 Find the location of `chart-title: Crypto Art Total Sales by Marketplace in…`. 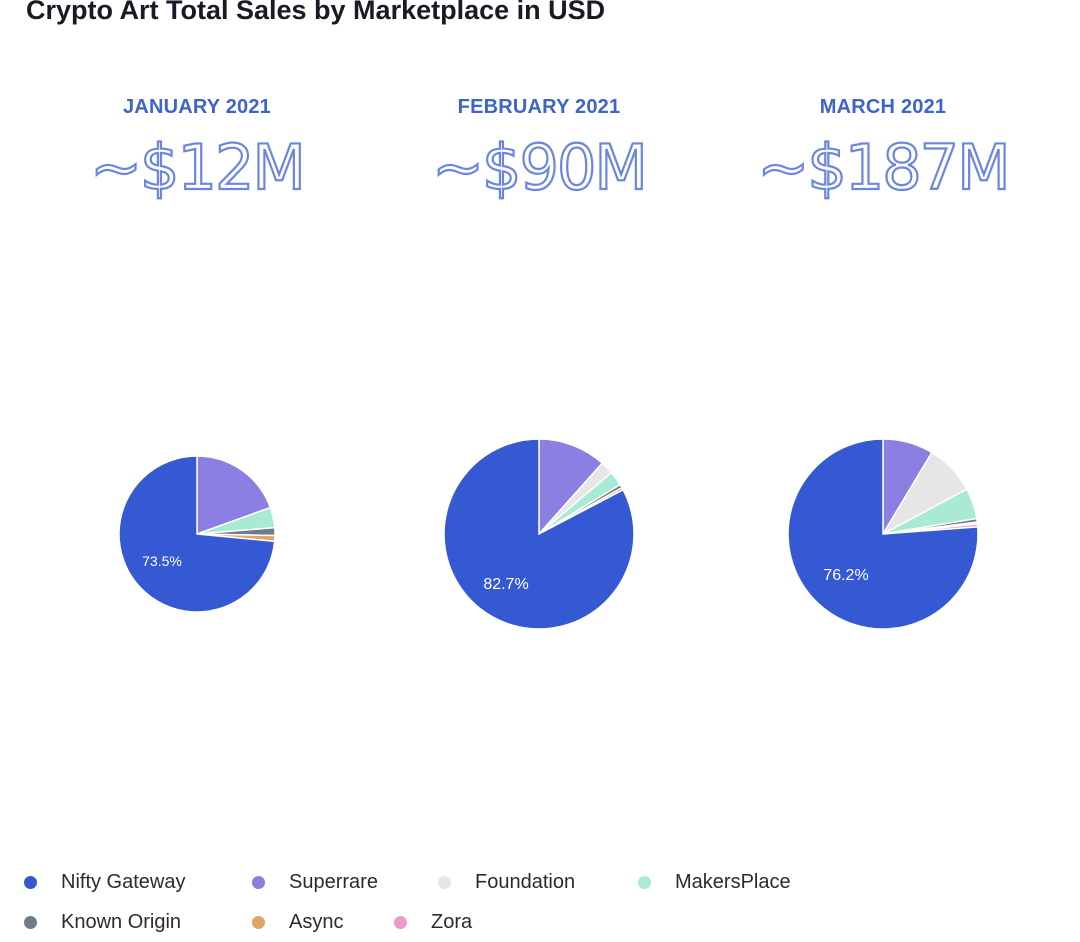

chart-title: Crypto Art Total Sales by Marketplace in… is located at coordinates (316, 12).